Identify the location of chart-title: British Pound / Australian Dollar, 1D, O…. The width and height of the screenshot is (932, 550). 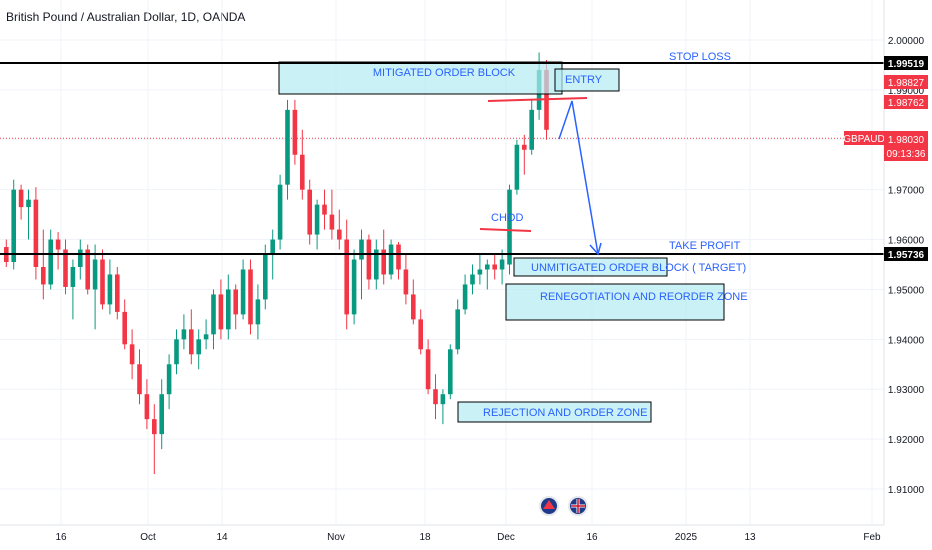
(126, 17).